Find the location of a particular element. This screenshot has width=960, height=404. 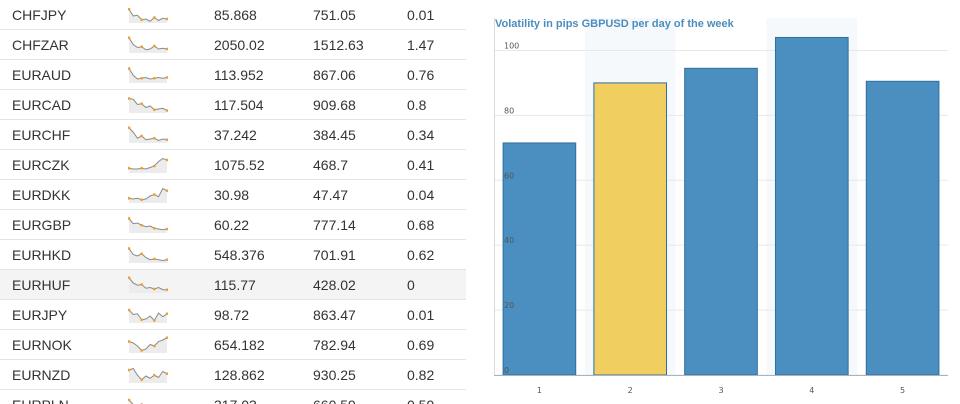

pip-range: 930.25 is located at coordinates (334, 374).